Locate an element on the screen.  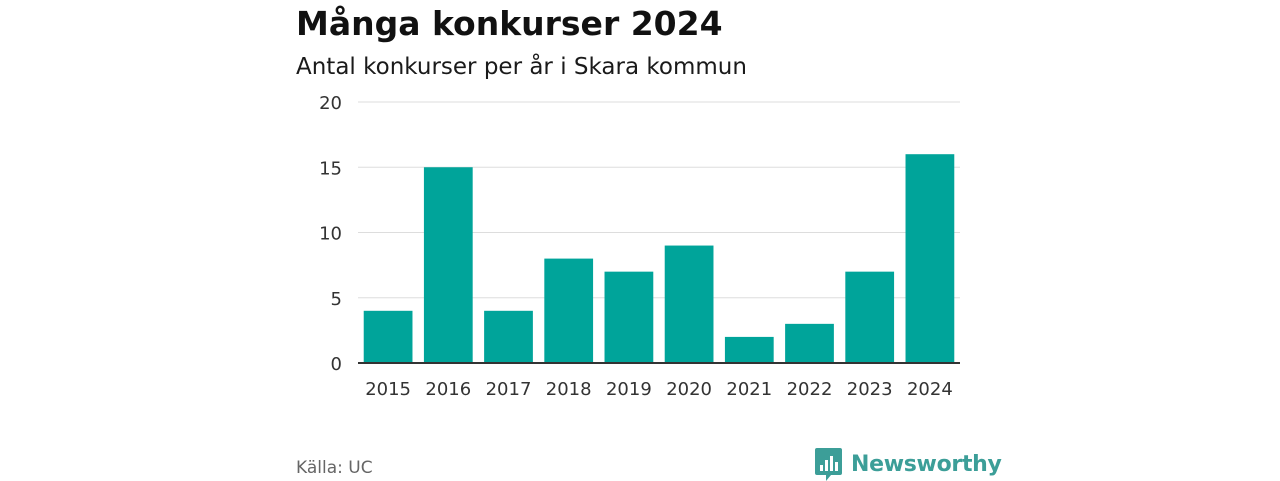
y-tick-label: 10 is located at coordinates (330, 234).